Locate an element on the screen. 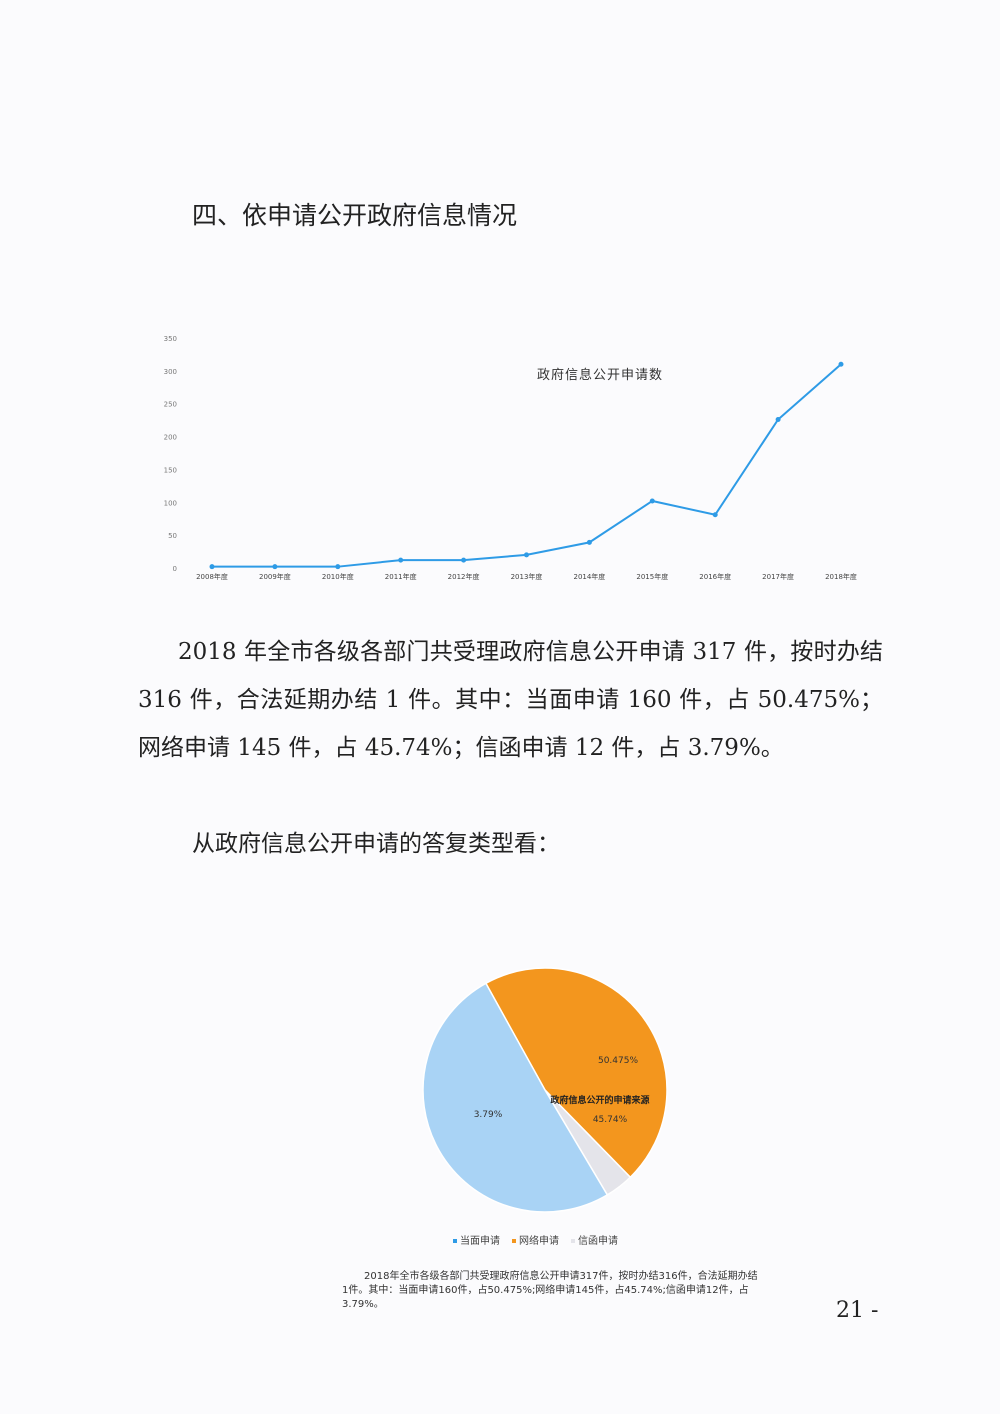  pie-title: 政府信息公开的申请来源 is located at coordinates (599, 1100).